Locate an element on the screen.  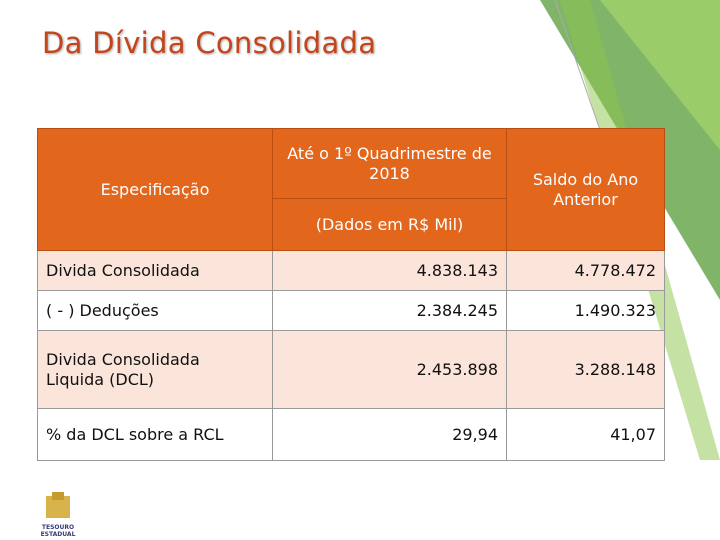
table-cell: 29,94 is located at coordinates (389, 434).